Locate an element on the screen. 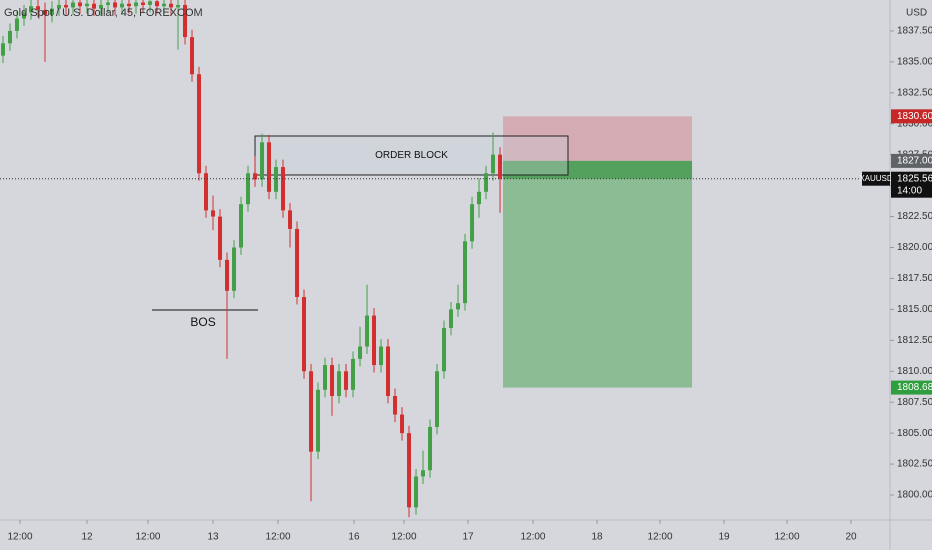 Image resolution: width=932 pixels, height=550 pixels. symbol-label: XAUUSD is located at coordinates (876, 178).